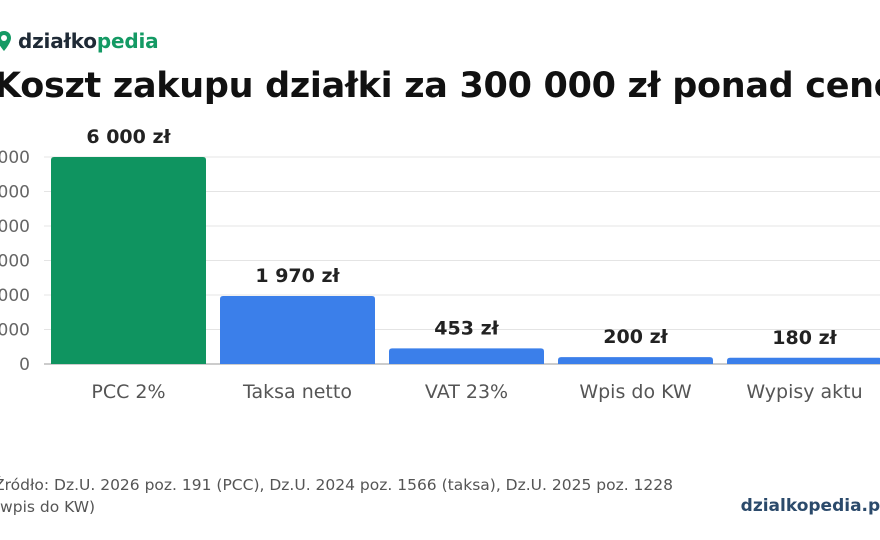 This screenshot has width=880, height=540. I want to click on data-label: 180 zł, so click(804, 338).